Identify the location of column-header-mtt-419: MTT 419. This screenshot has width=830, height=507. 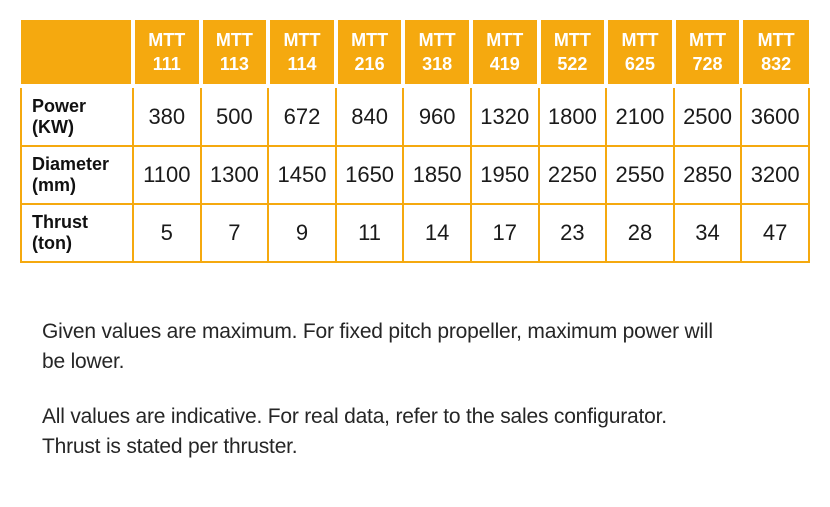
(505, 54).